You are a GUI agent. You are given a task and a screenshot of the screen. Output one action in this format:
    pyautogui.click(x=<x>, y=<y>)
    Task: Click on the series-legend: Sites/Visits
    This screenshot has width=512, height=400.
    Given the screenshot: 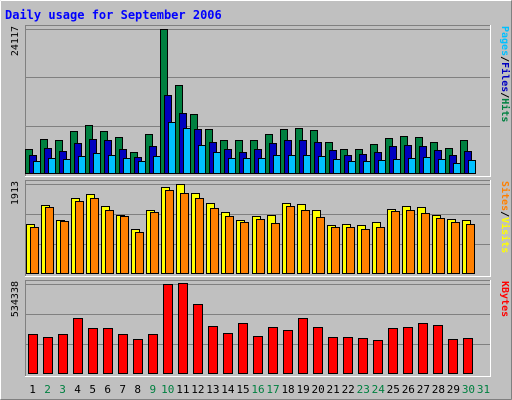 What is the action you would take?
    pyautogui.click(x=505, y=217)
    